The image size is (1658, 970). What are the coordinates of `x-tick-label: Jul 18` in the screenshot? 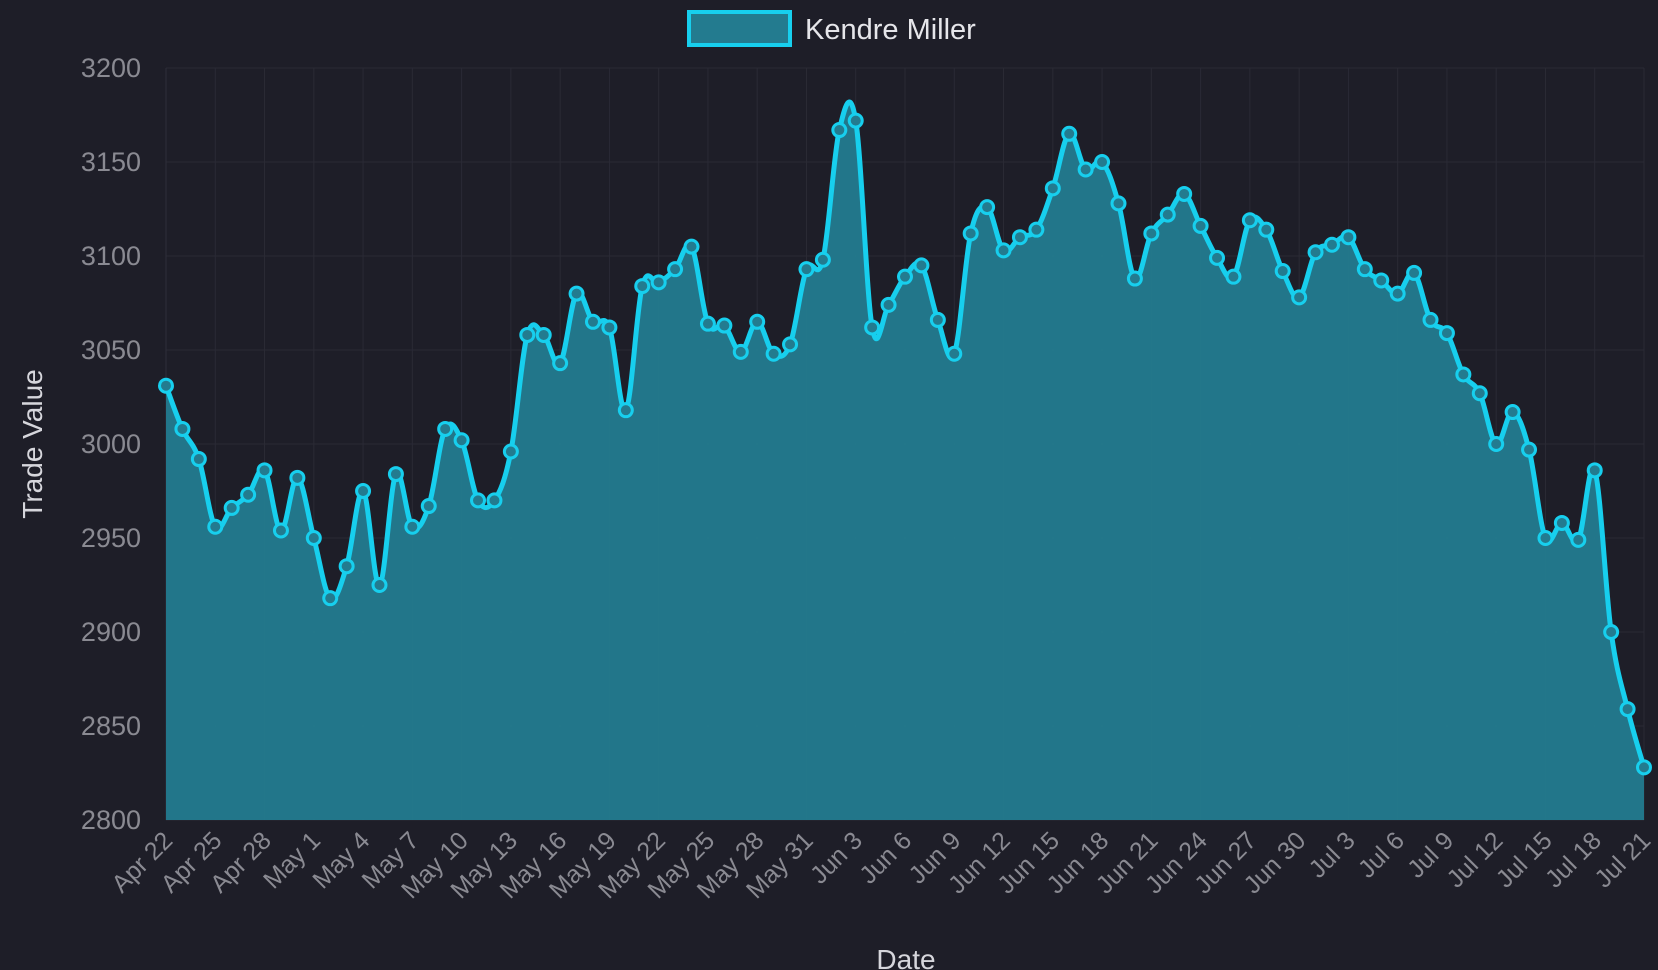 It's located at (1573, 859).